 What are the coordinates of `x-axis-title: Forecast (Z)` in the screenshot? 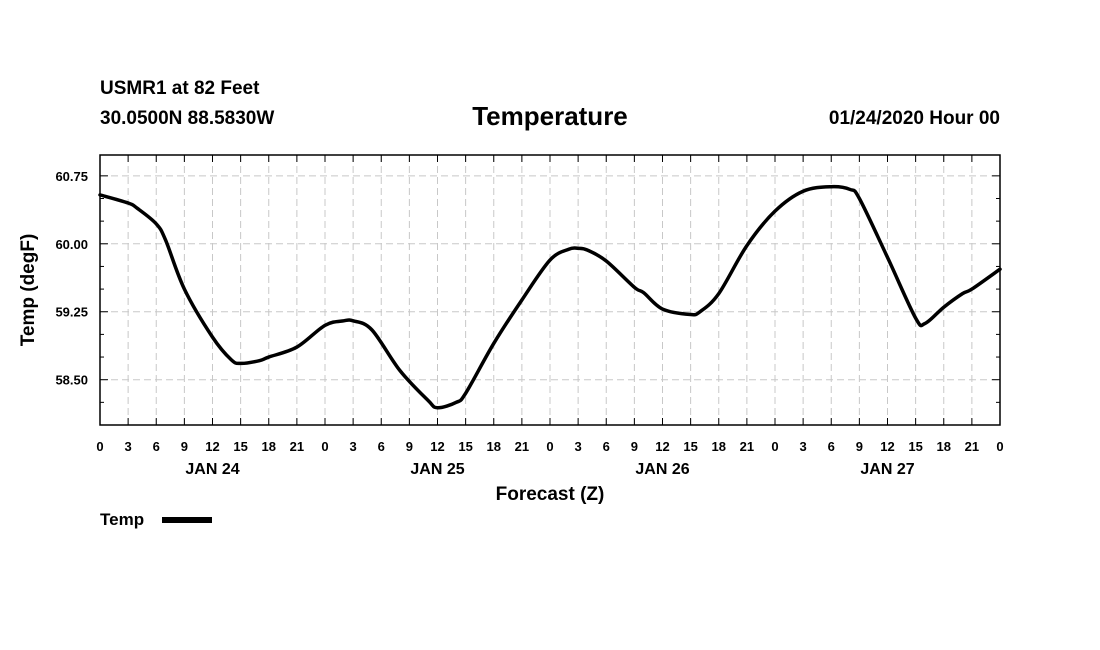 It's located at (550, 494).